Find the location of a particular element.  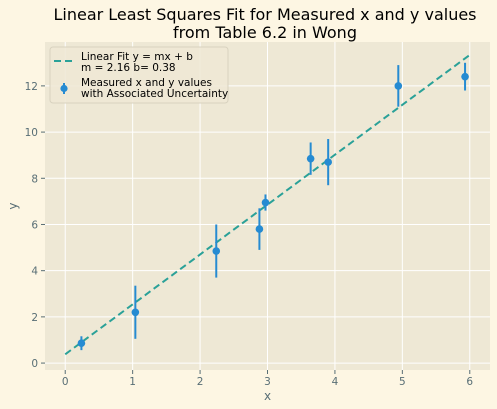

x-tick-label: 1 is located at coordinates (132, 382).